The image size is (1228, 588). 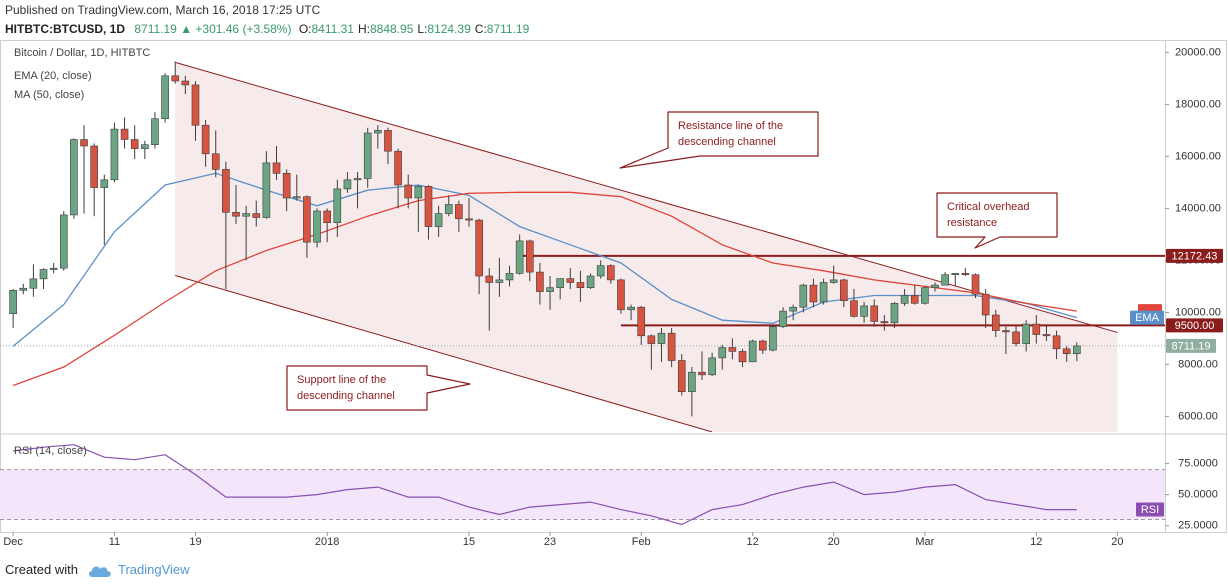 I want to click on rsi-y-tick-label: 50.0000, so click(x=1198, y=495).